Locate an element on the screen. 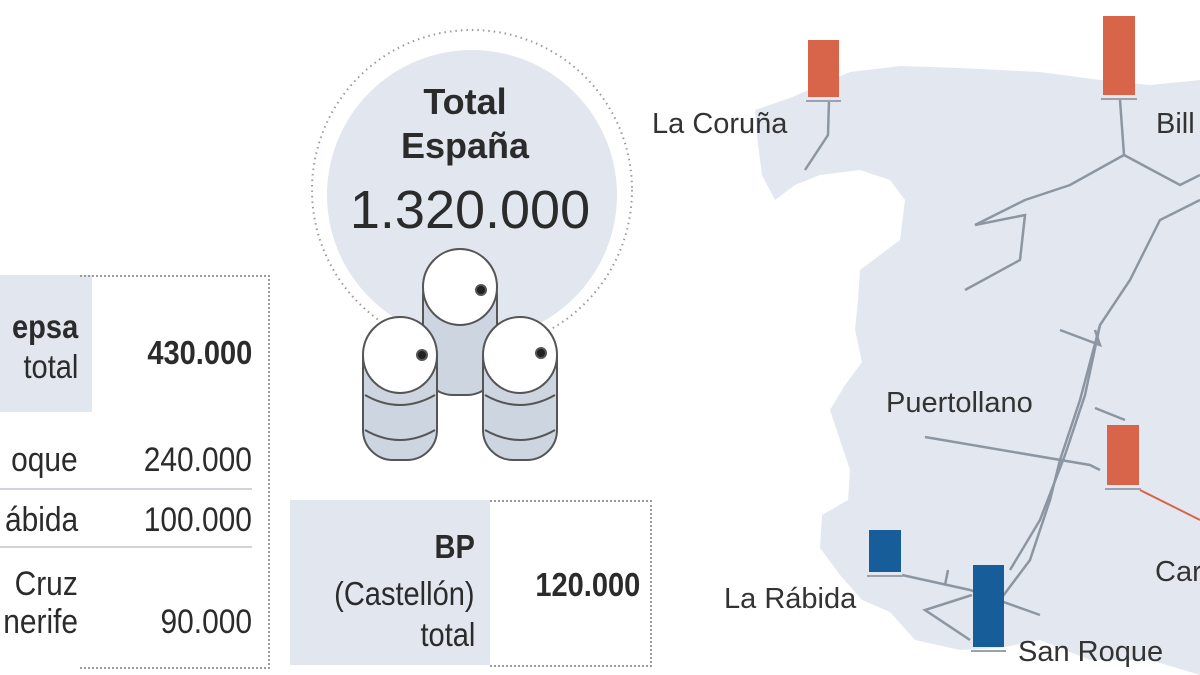  cepsa-row-label: Cruz is located at coordinates (46, 584).